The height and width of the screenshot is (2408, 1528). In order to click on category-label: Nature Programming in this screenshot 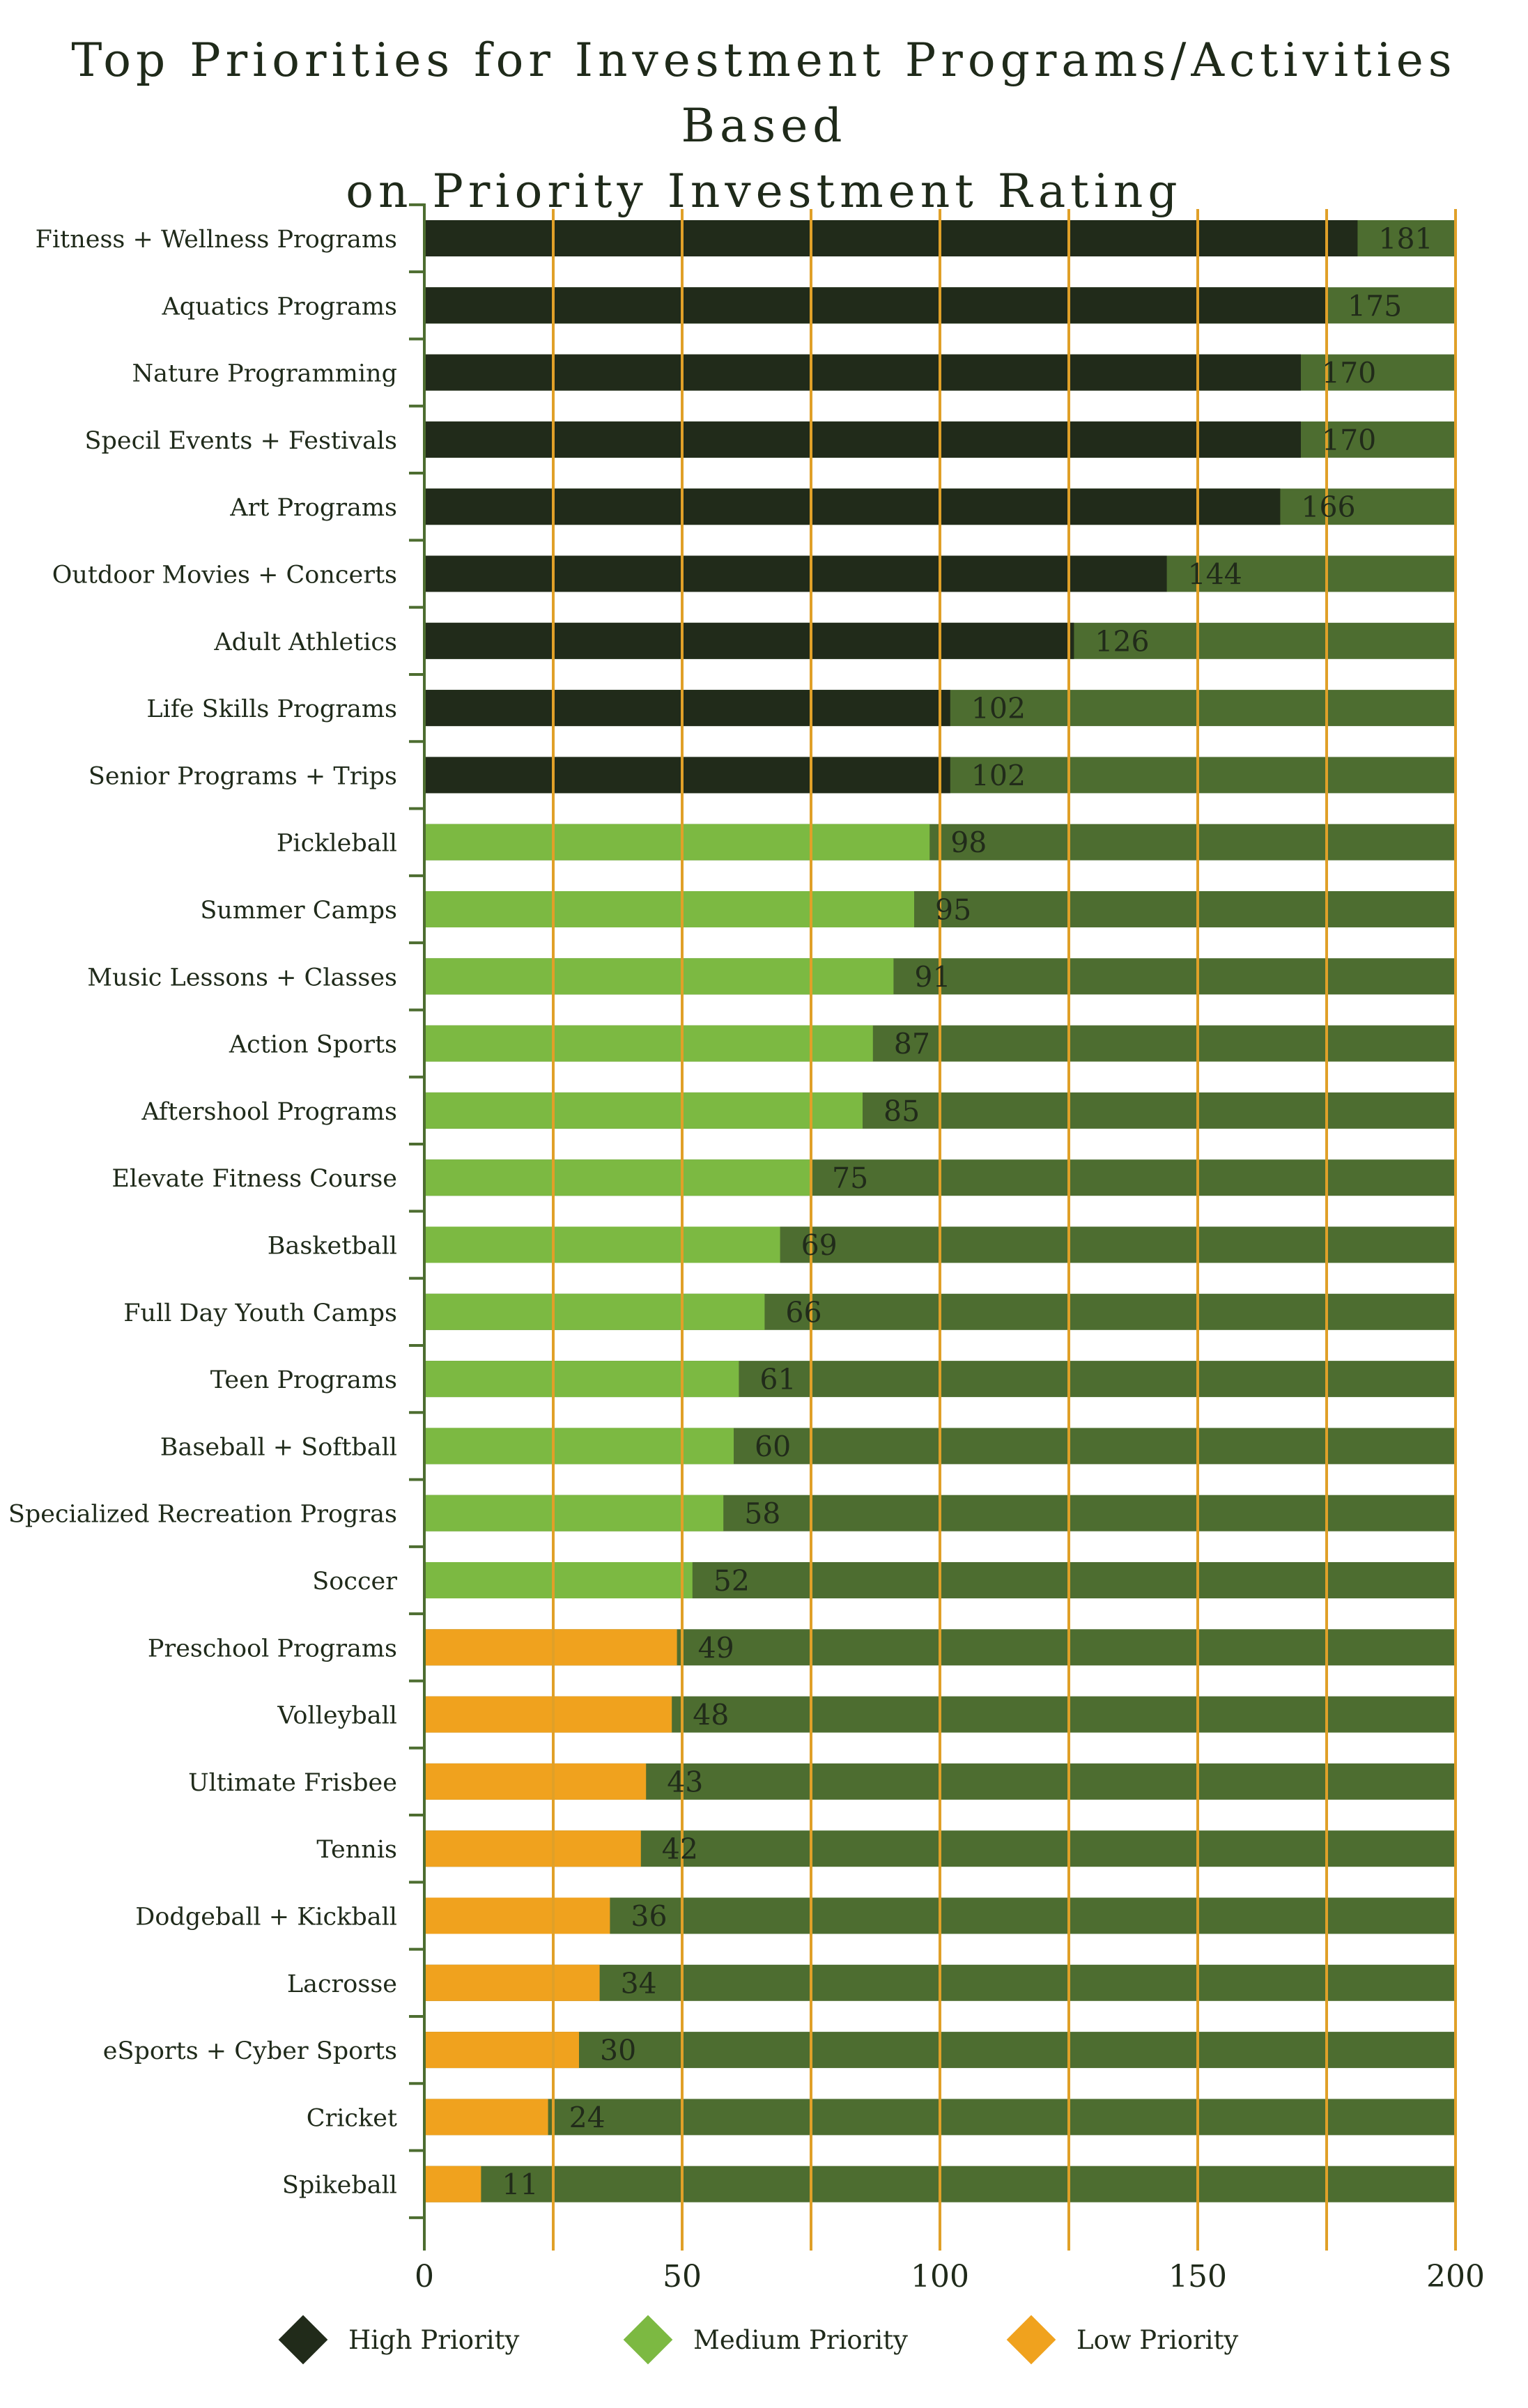, I will do `click(264, 374)`.